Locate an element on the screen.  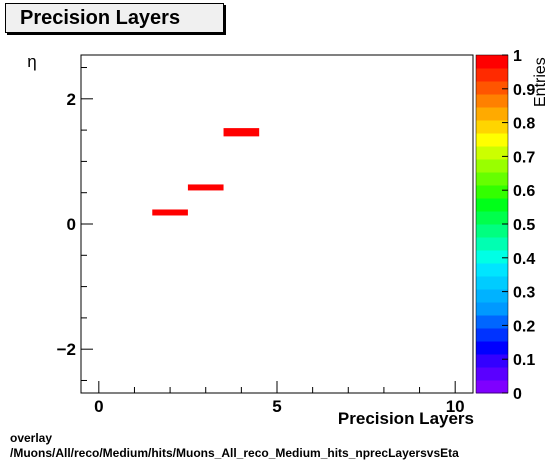
palette-tick-label: 0.6 is located at coordinates (524, 191).